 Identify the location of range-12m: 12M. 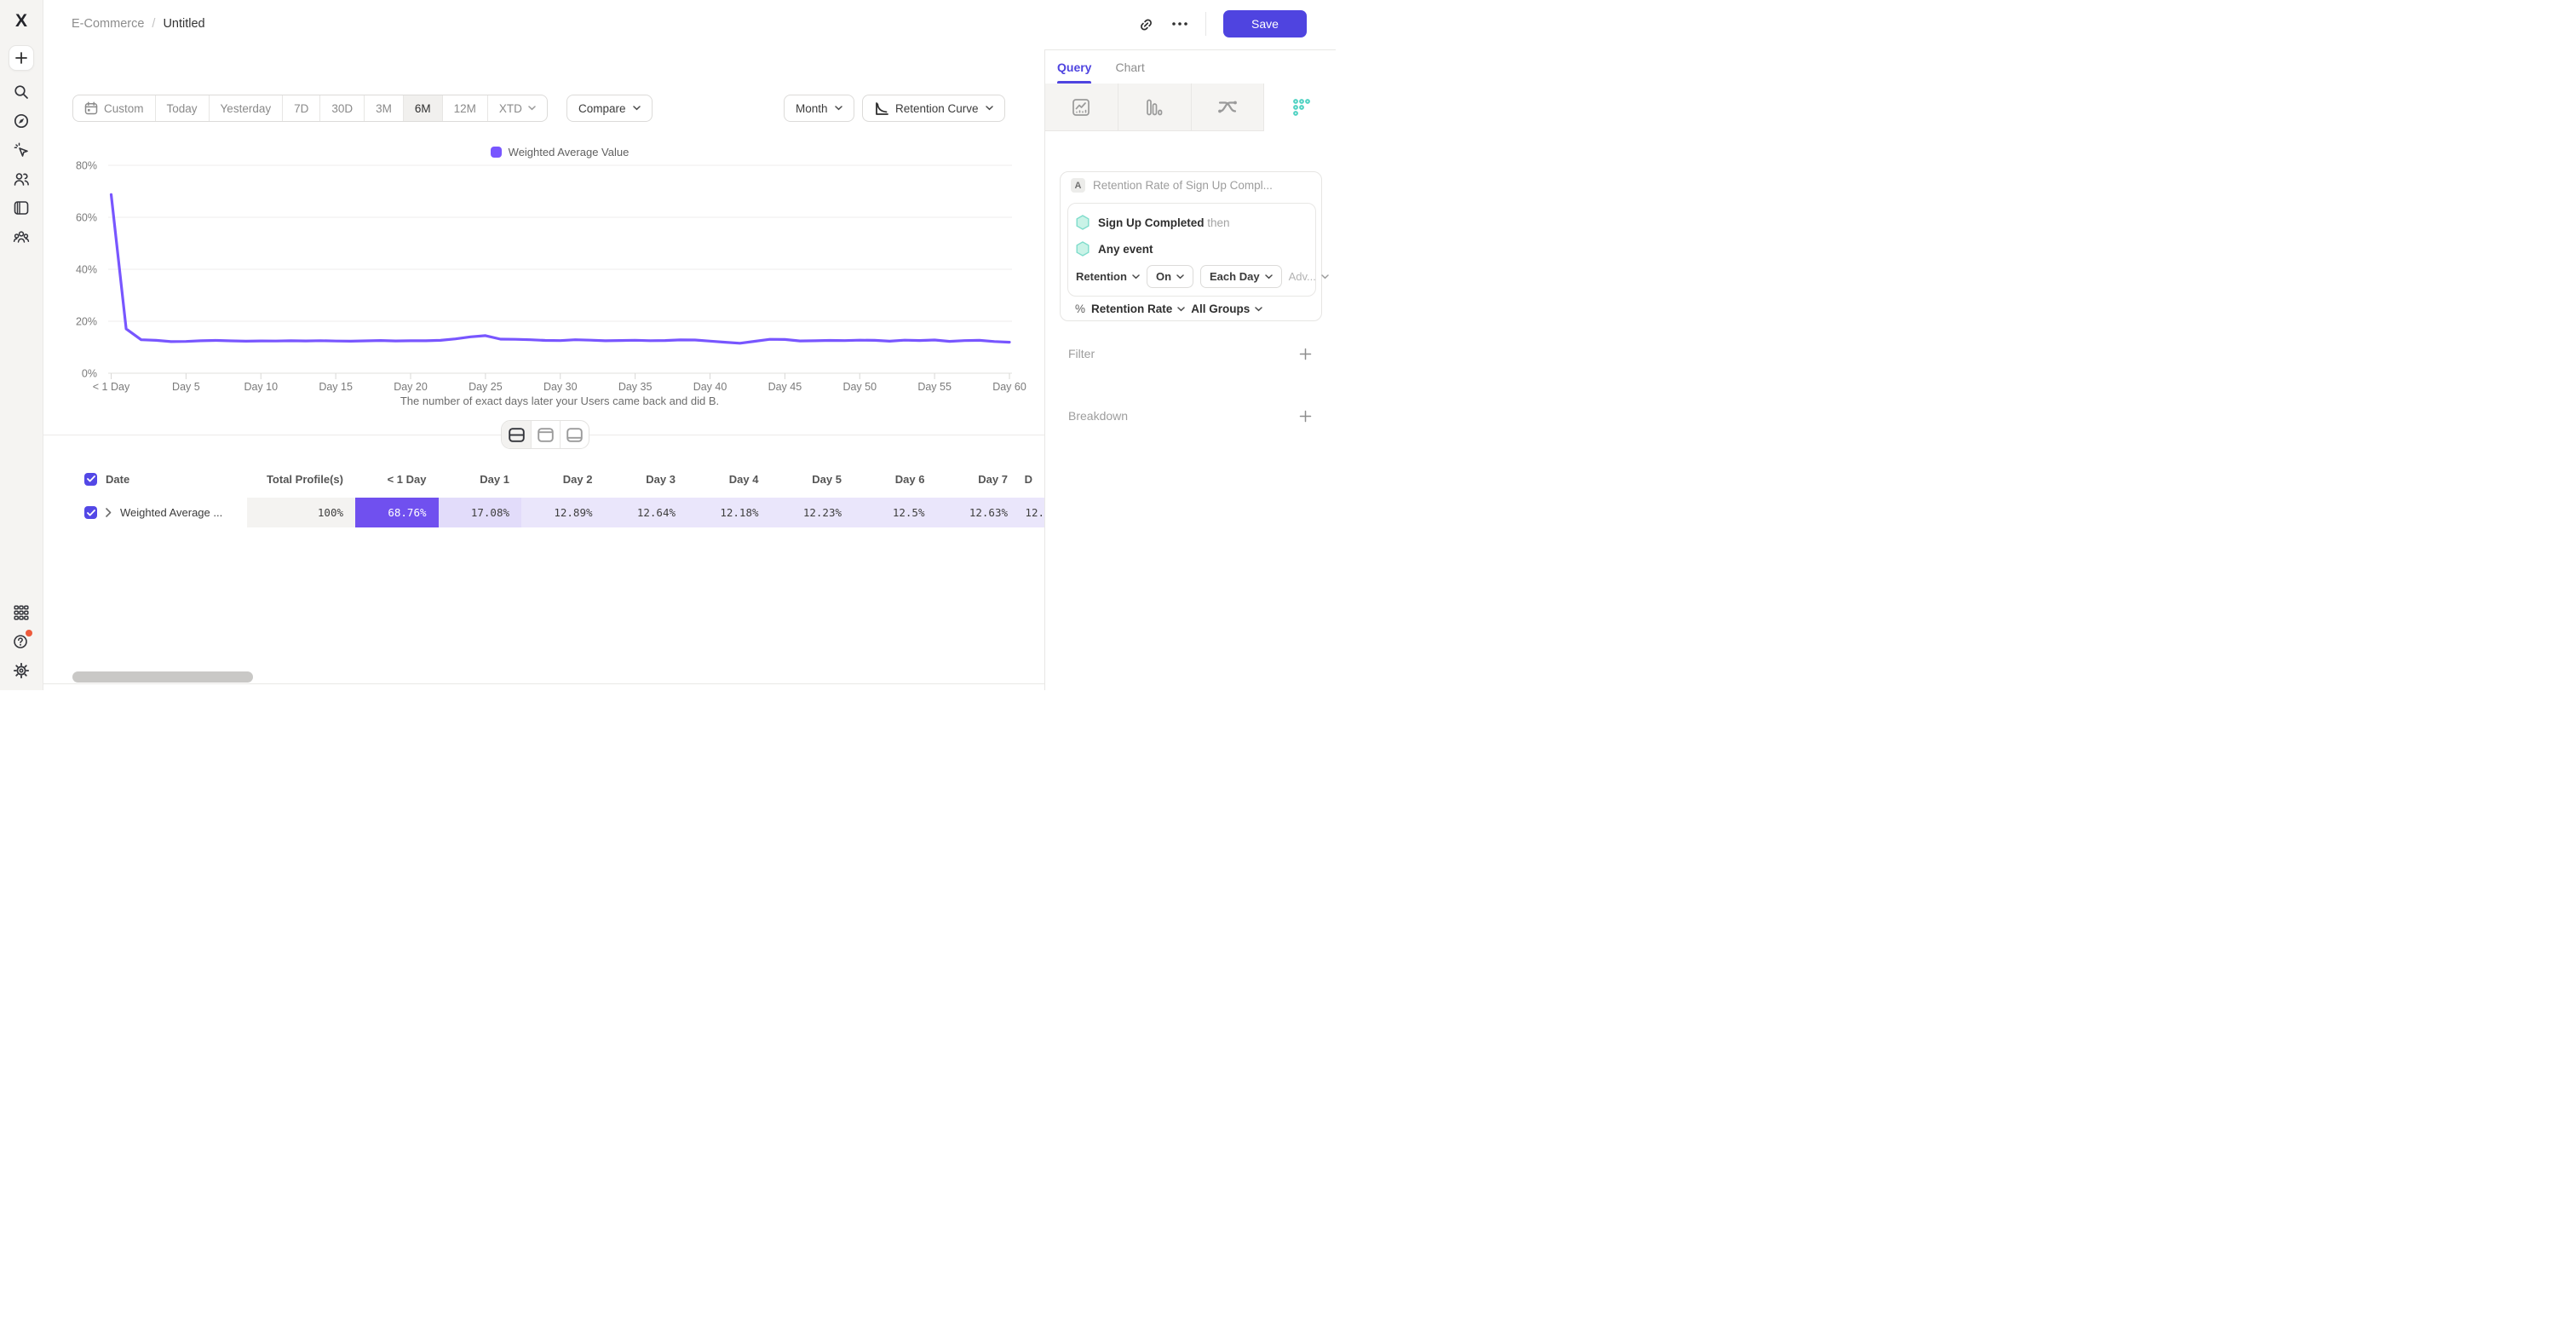
(464, 108).